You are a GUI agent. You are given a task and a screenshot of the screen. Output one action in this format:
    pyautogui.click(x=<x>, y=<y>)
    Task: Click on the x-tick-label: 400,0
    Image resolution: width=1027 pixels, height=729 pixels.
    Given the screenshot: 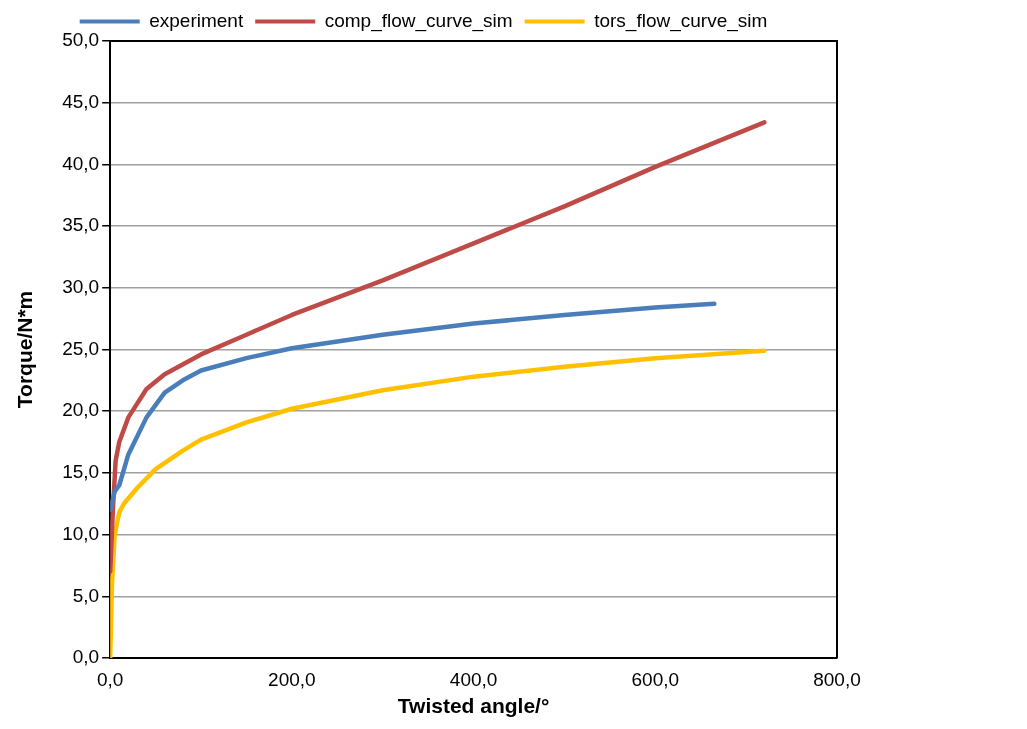 What is the action you would take?
    pyautogui.click(x=473, y=679)
    